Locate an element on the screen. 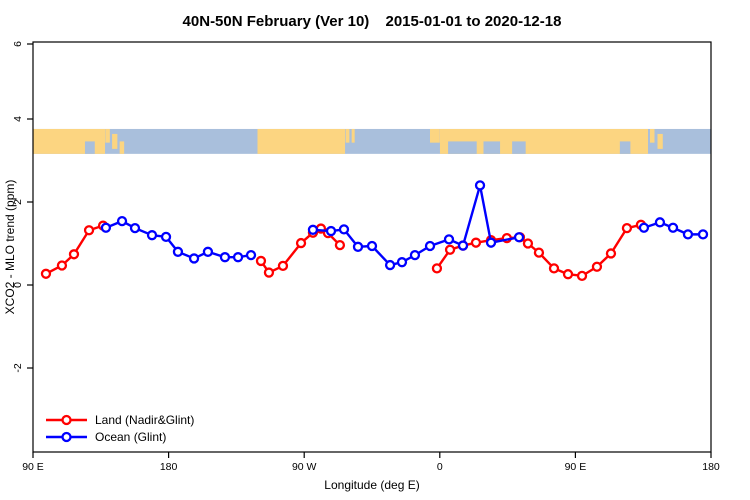 The image size is (750, 500). band-land-segment is located at coordinates (301, 141).